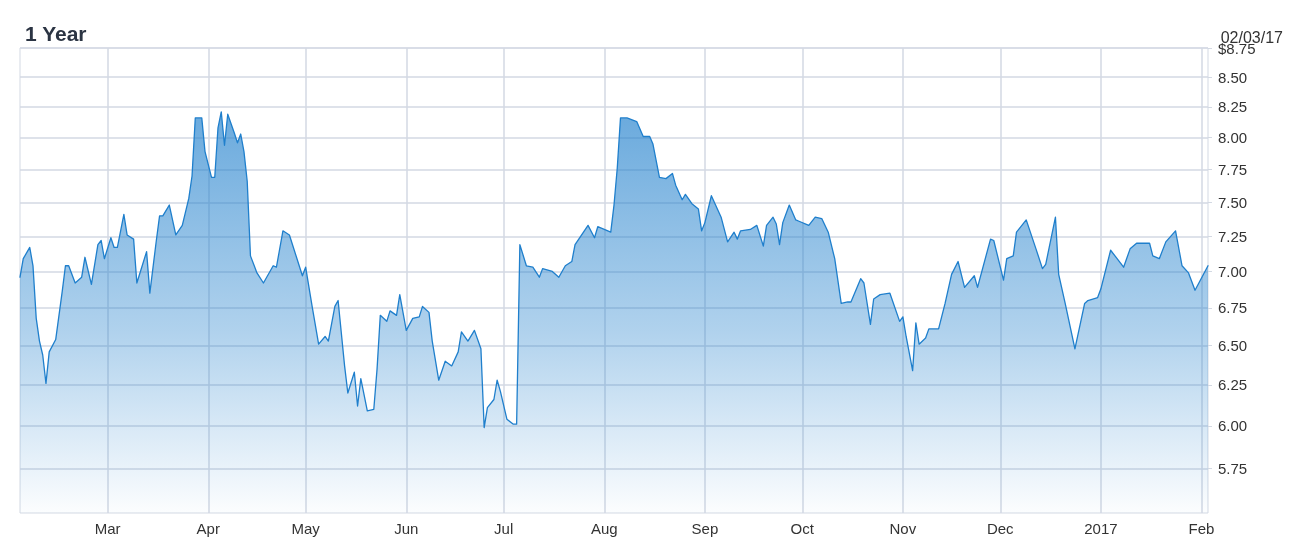 This screenshot has height=554, width=1296. What do you see at coordinates (1201, 528) in the screenshot?
I see `x-tick-label: Feb` at bounding box center [1201, 528].